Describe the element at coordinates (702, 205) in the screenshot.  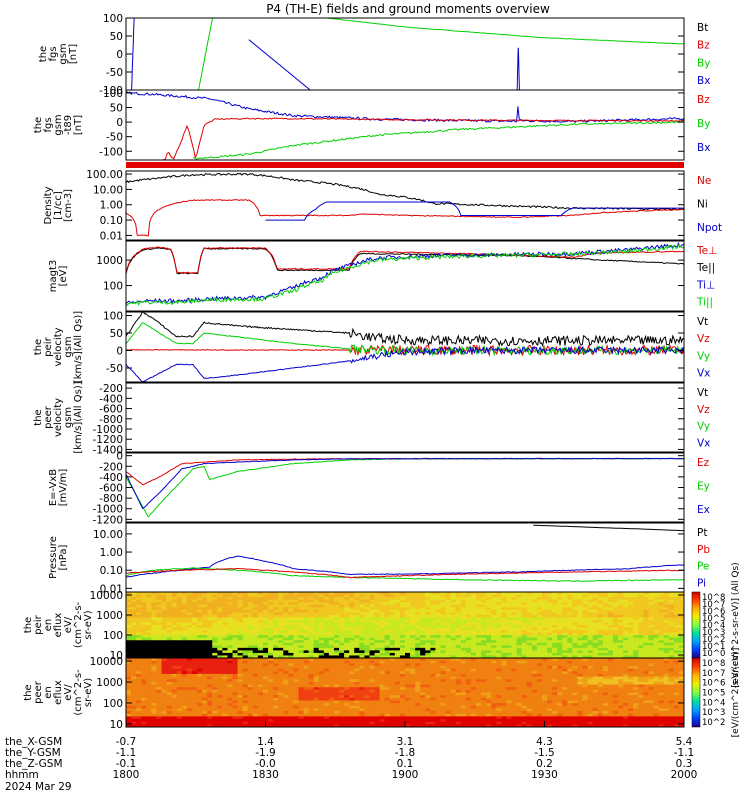
I see `legend-entry: Ni` at that location.